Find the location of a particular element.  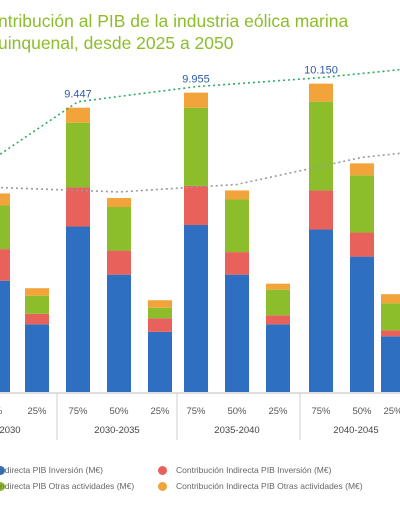

legend-label-green: ndirecta PIB Otras actividades (M€) is located at coordinates (67, 486).